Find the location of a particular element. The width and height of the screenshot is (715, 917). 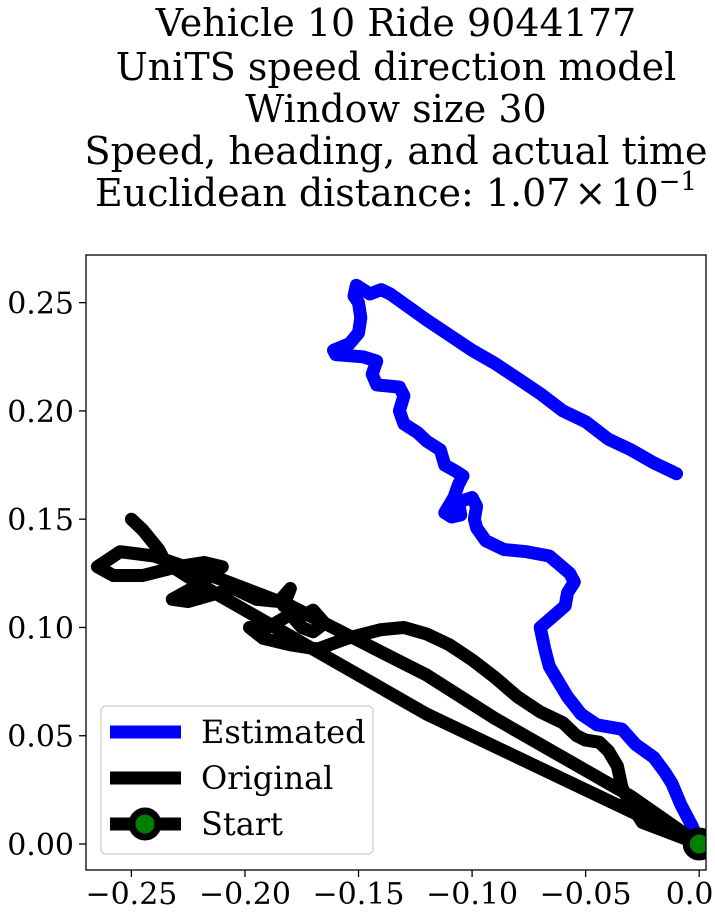

title-line-3: Window size 30 is located at coordinates (395, 109).